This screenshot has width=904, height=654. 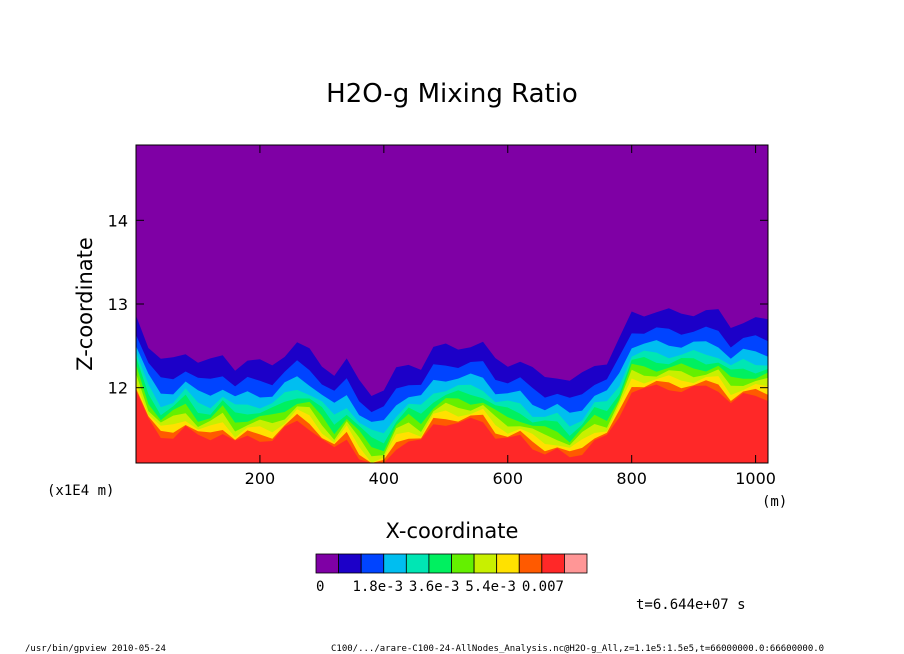 I want to click on colorbar: 0 1.8e-3 3.6e-3 5.4e-3 0.007, so click(x=451, y=574).